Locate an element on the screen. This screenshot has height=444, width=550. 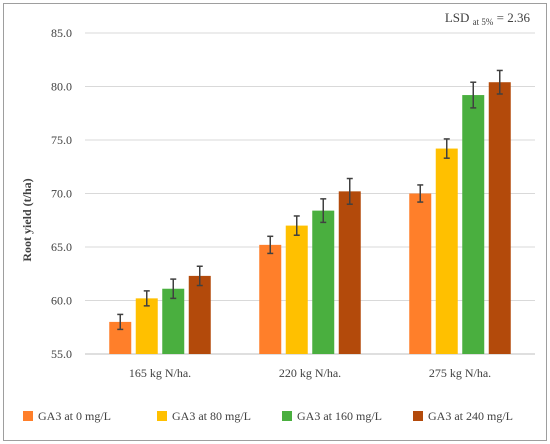
y-tick-label: 65.0 is located at coordinates (61, 247).